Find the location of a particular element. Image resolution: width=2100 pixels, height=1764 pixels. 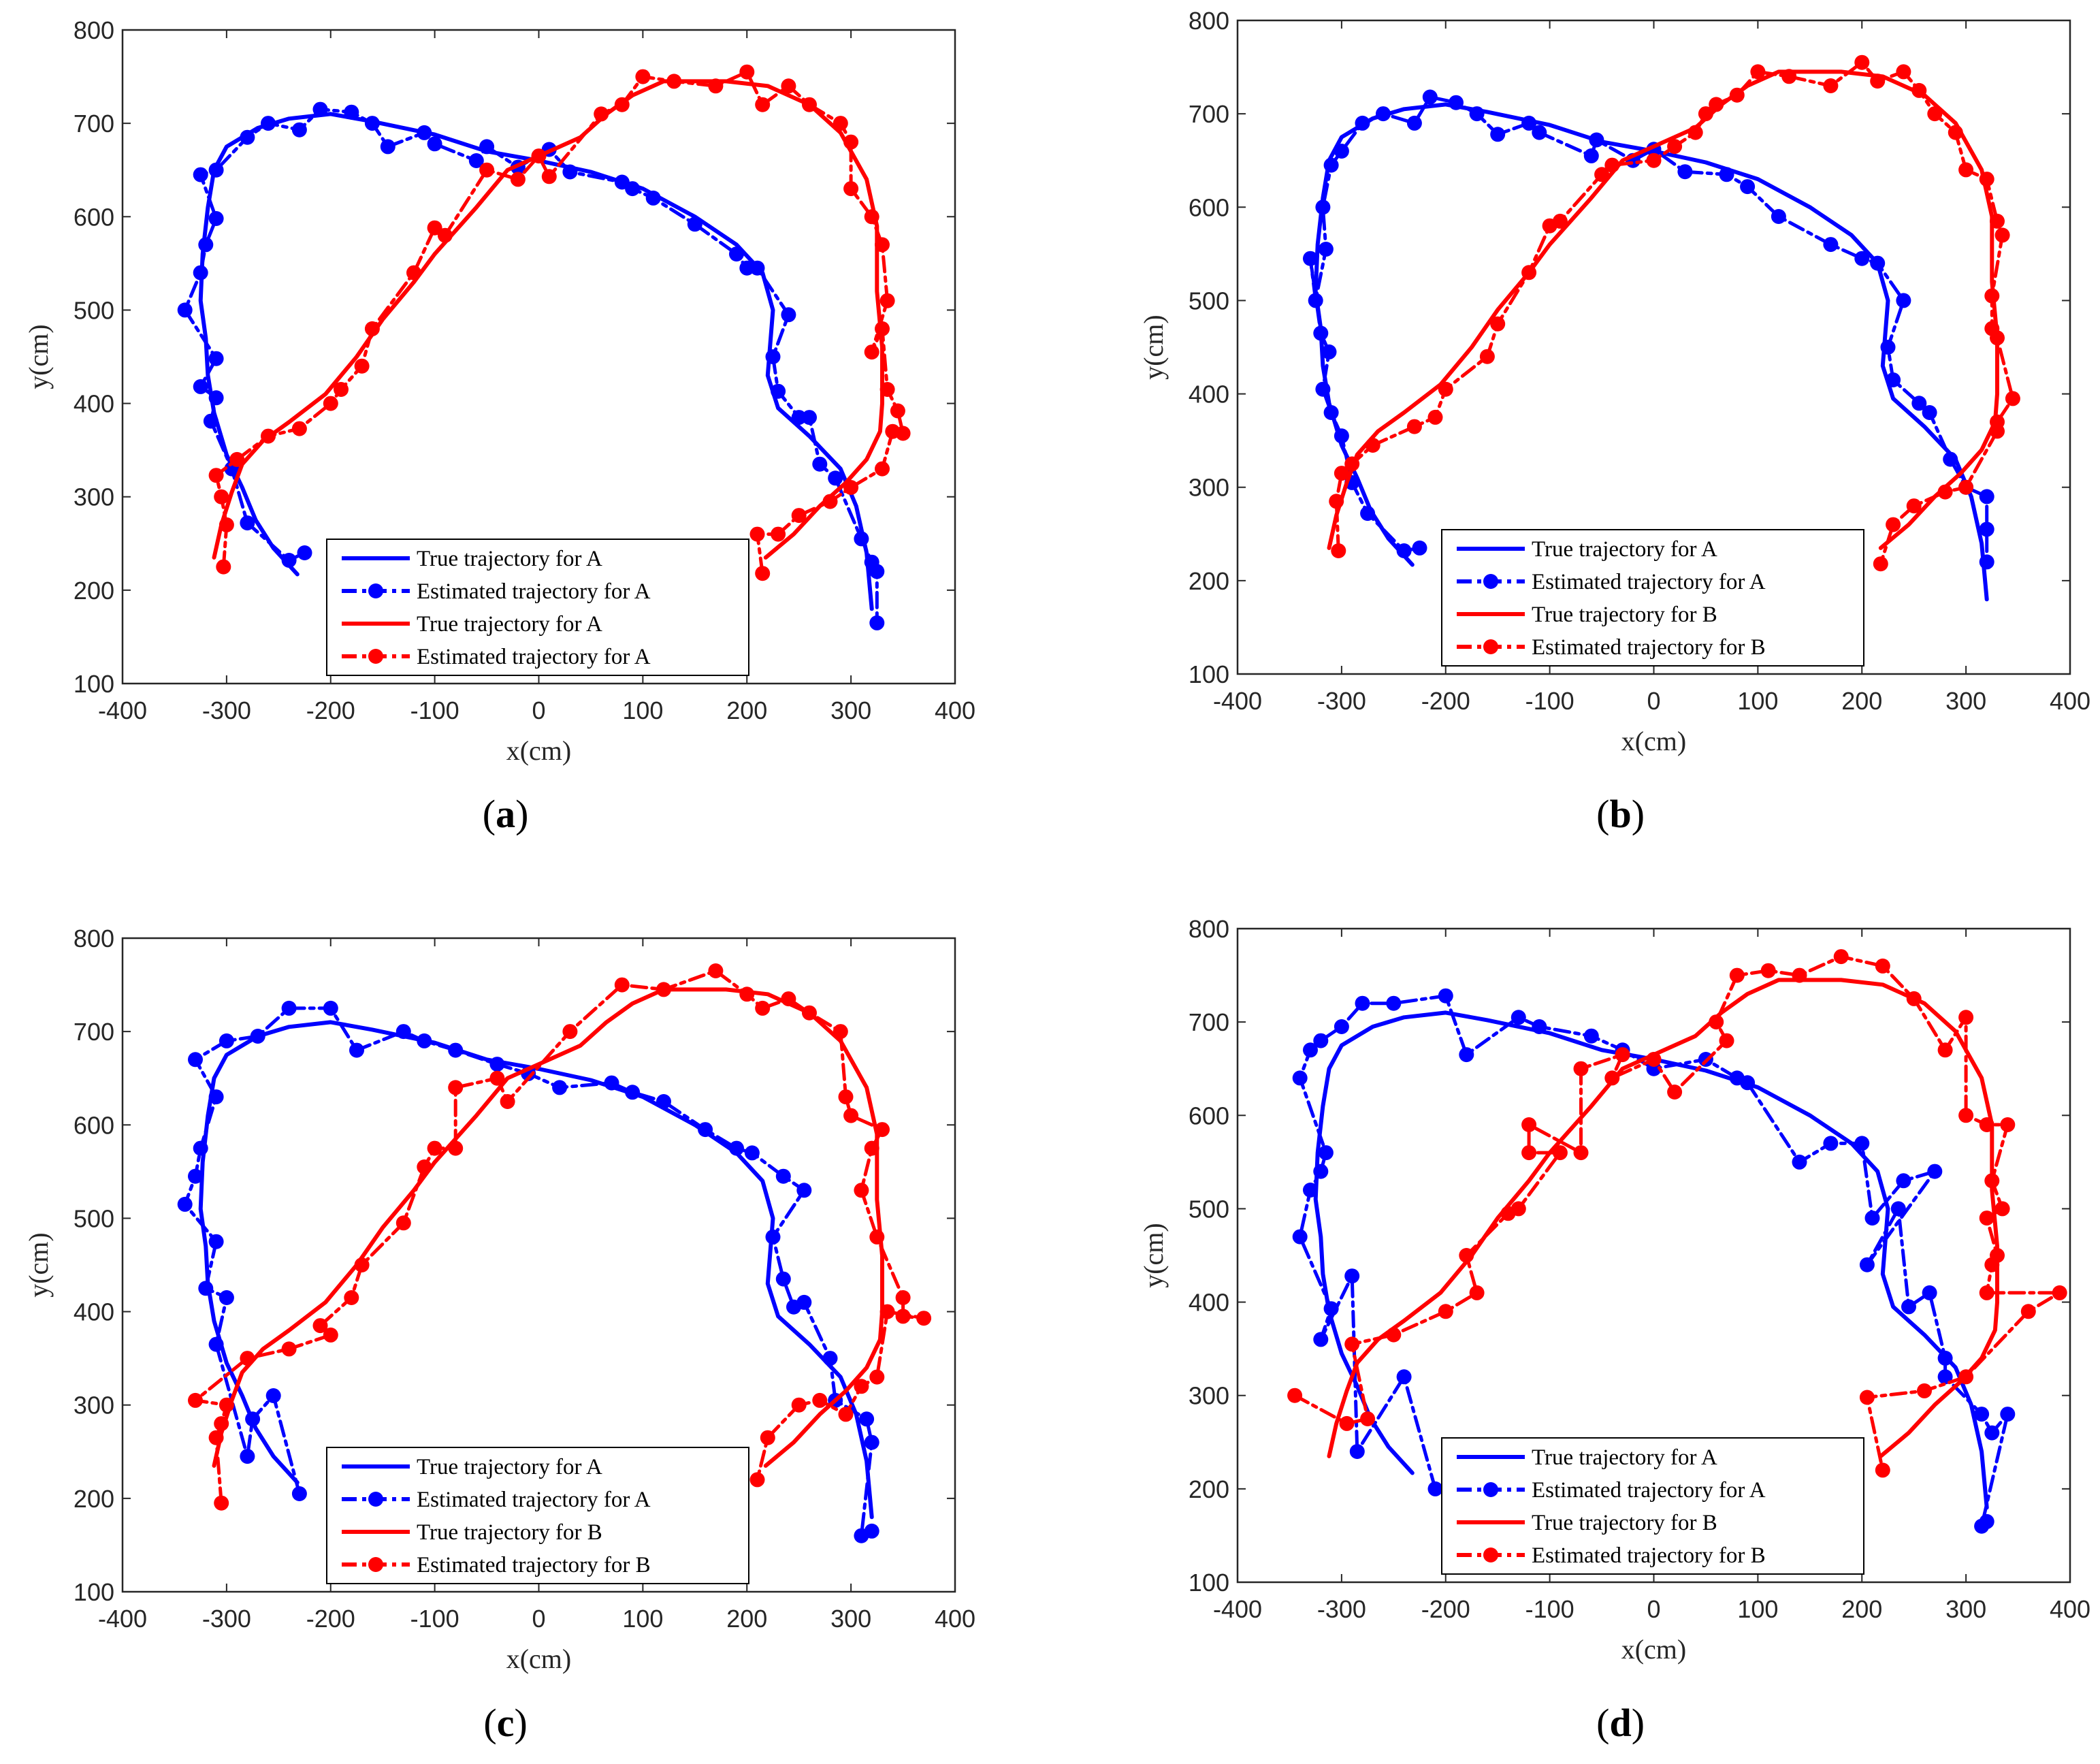

y-tick-label: 600 is located at coordinates (1209, 1115).